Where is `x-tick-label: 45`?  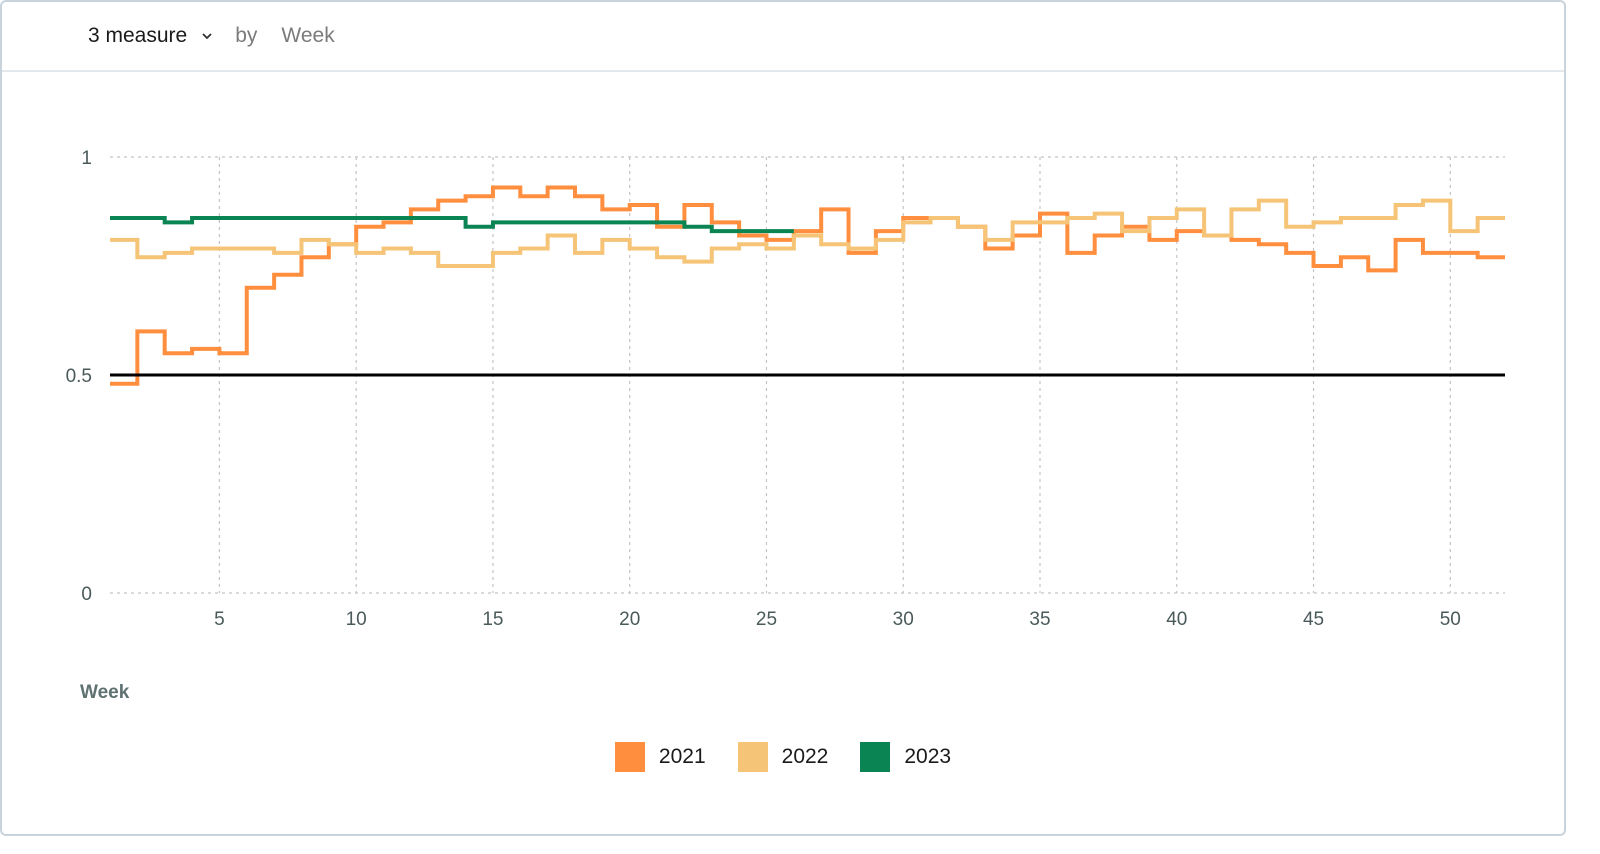 x-tick-label: 45 is located at coordinates (1313, 619).